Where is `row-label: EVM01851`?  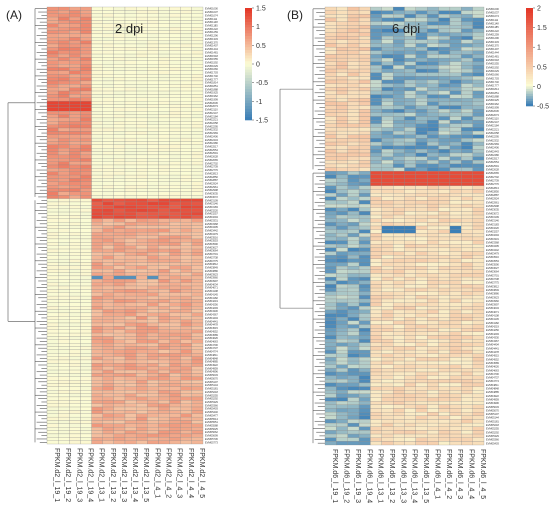 row-label: EVM01851 is located at coordinates (492, 93).